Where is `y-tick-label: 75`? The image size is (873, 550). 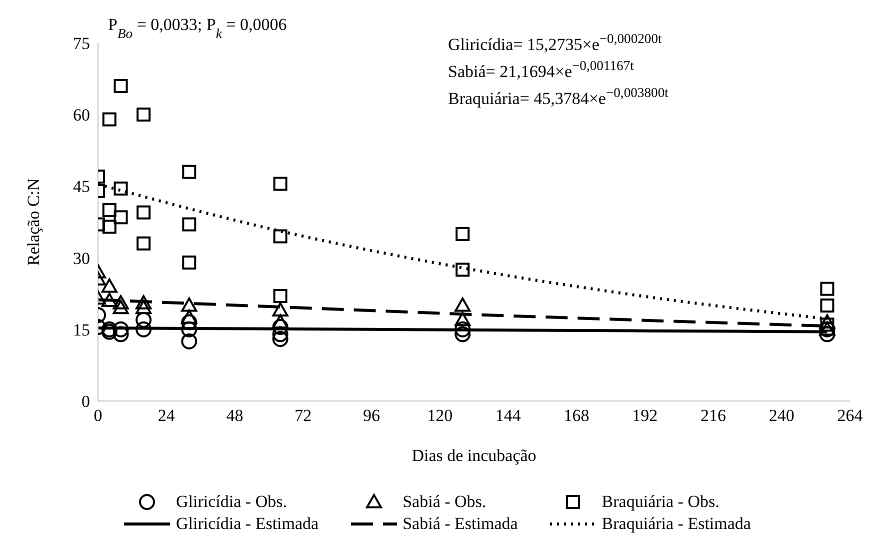 y-tick-label: 75 is located at coordinates (81, 44).